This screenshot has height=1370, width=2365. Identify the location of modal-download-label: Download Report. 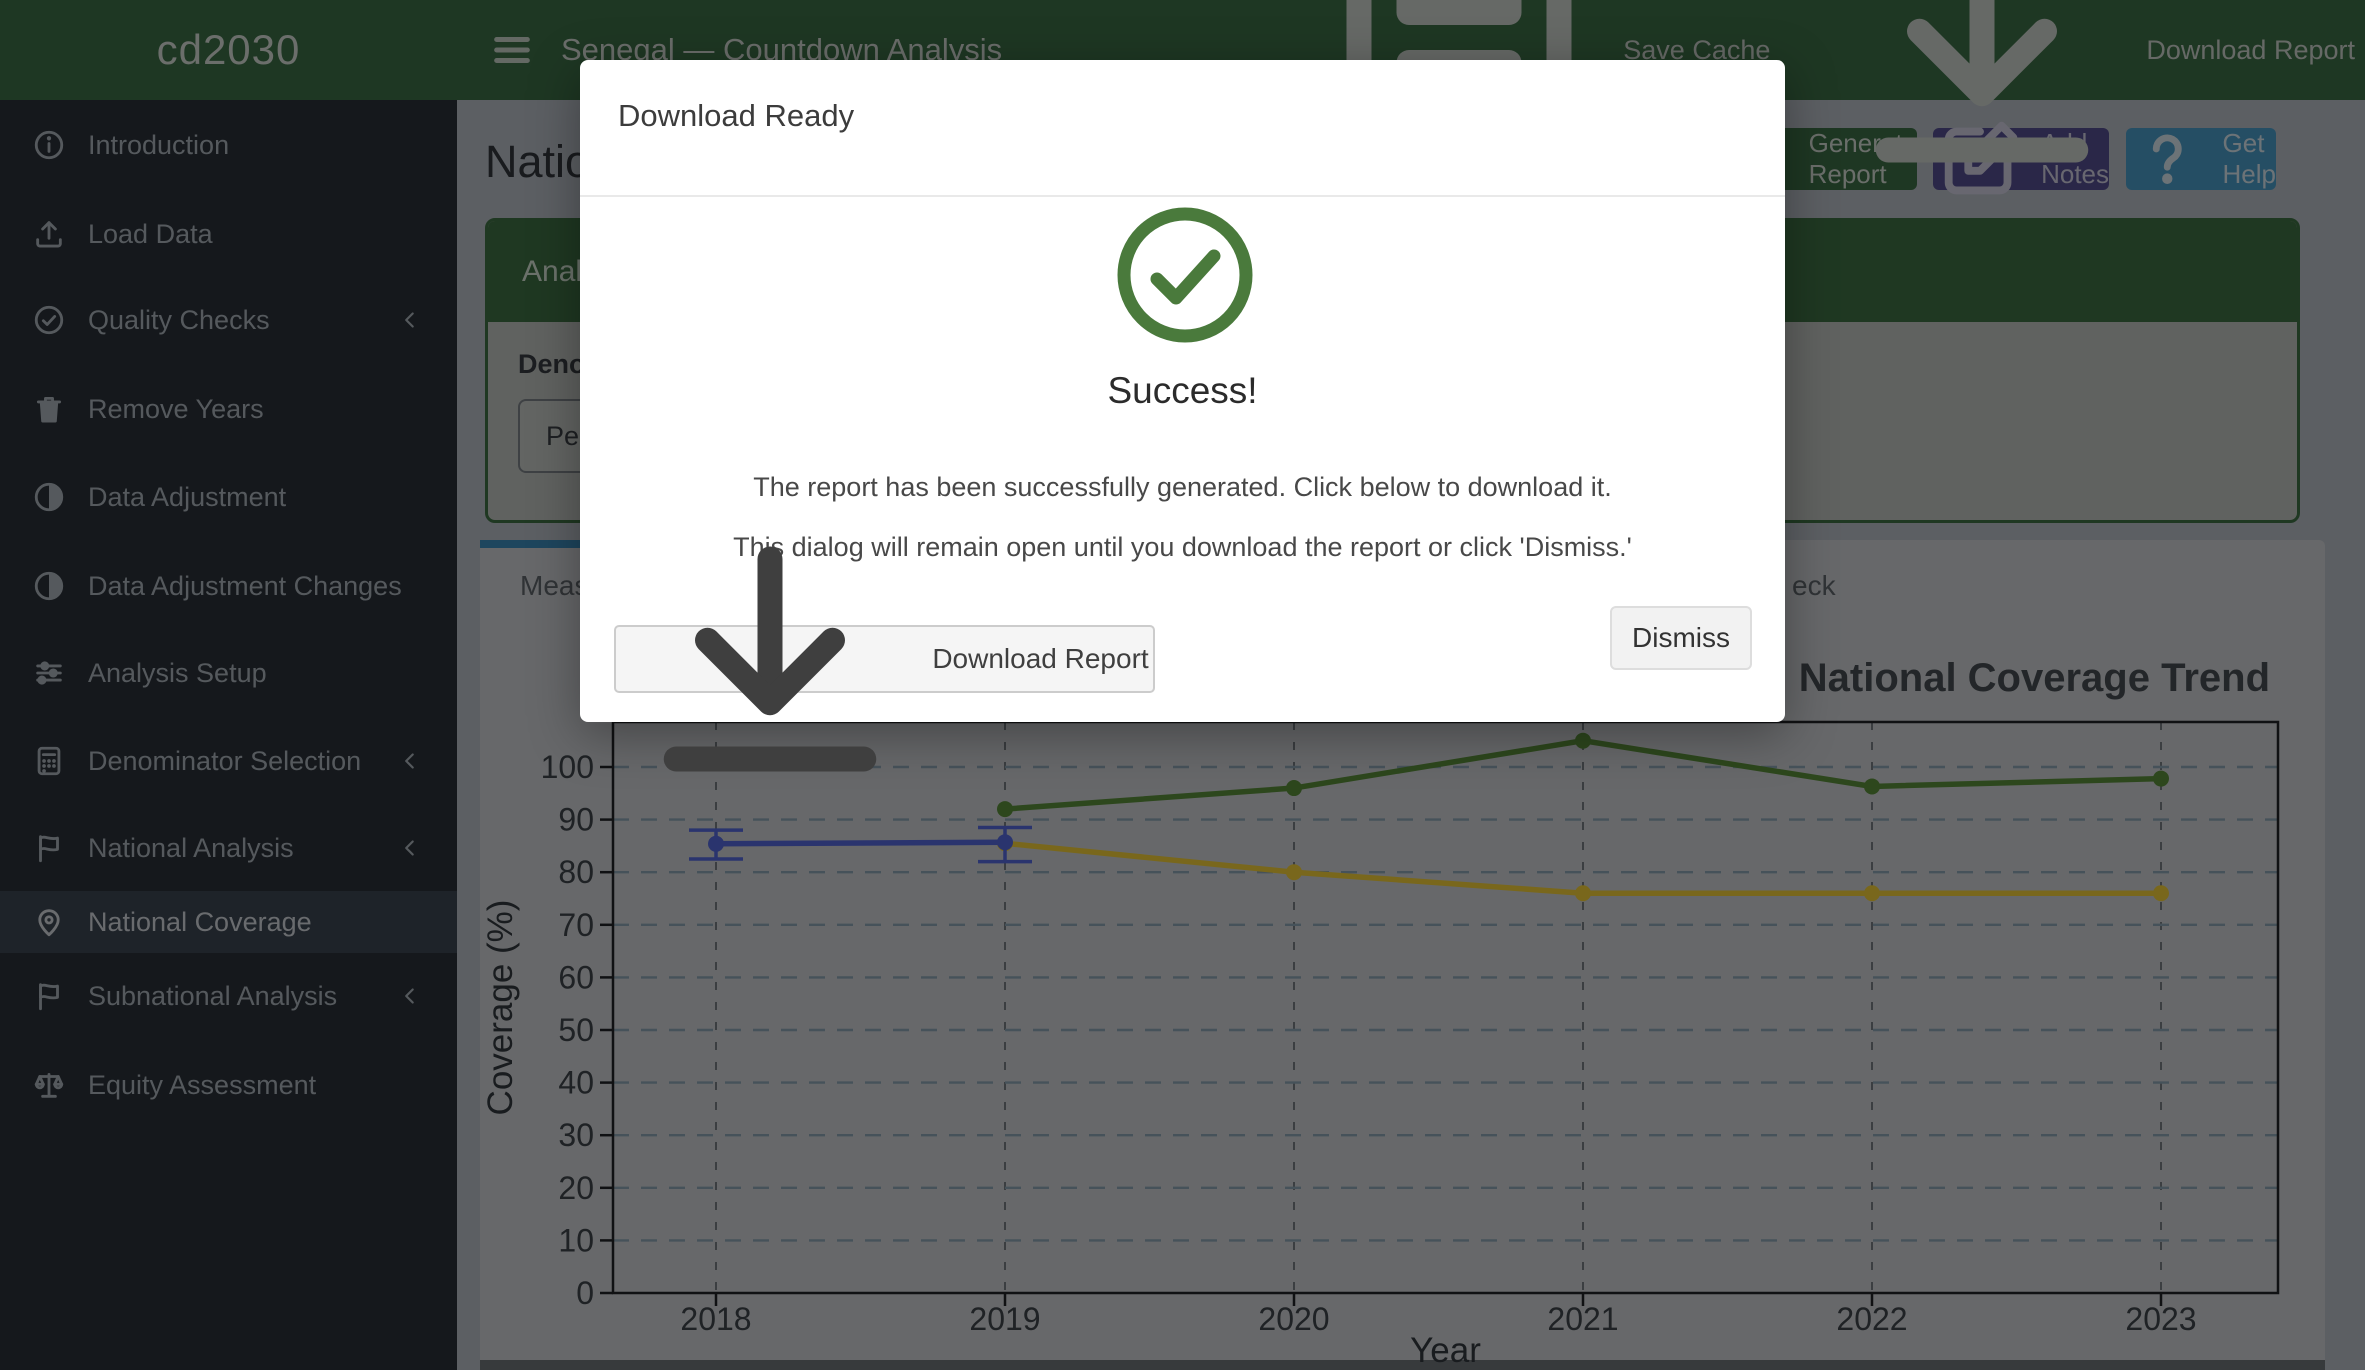
(1040, 658).